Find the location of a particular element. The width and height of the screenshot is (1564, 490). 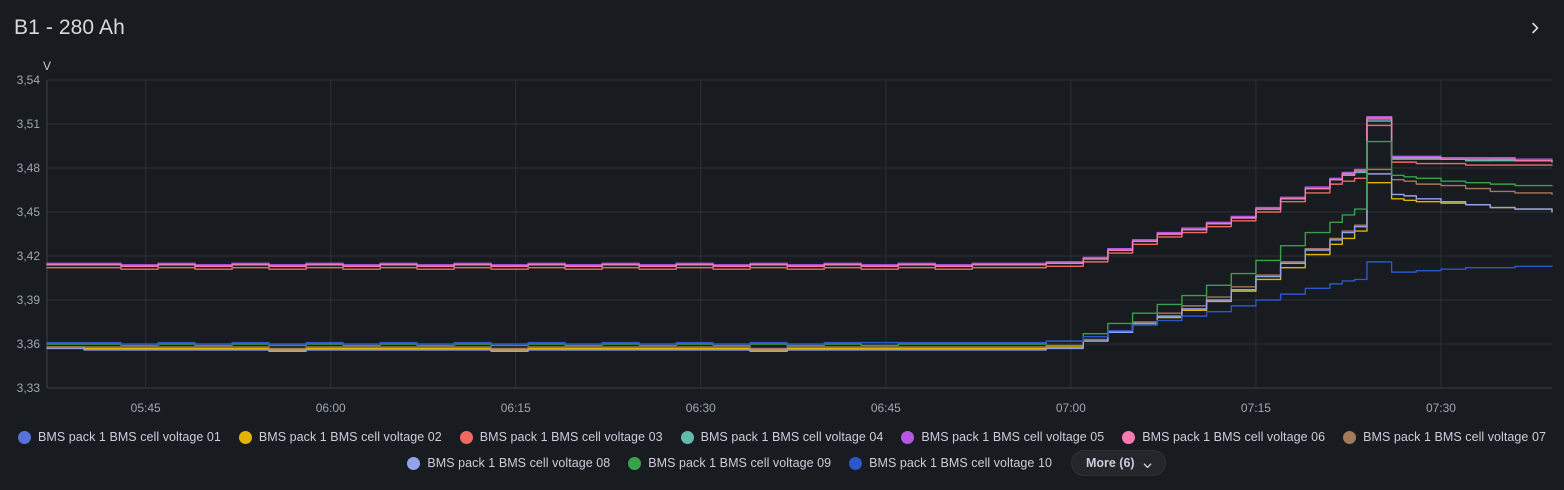

legend-item: BMS pack 1 BMS cell voltage 01 is located at coordinates (119, 437).